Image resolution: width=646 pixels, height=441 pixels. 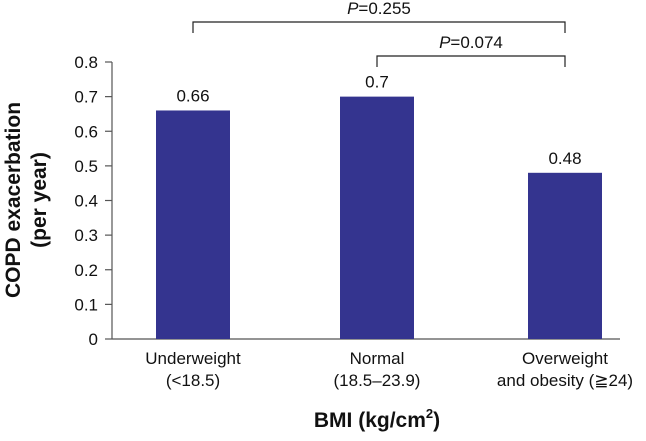 I want to click on y-tick-label: 0.7, so click(x=86, y=97).